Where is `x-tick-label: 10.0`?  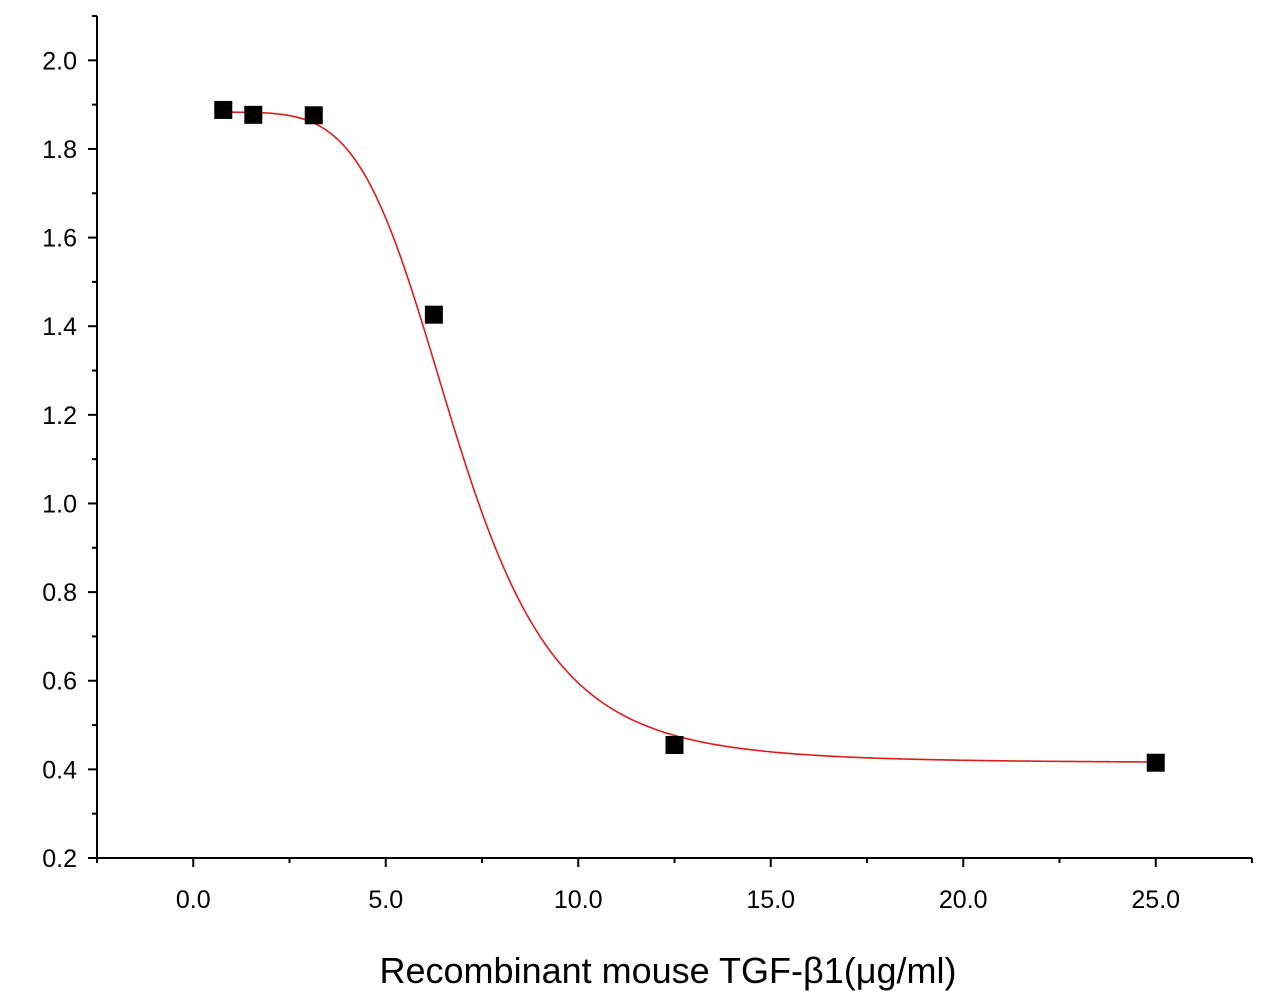
x-tick-label: 10.0 is located at coordinates (578, 900).